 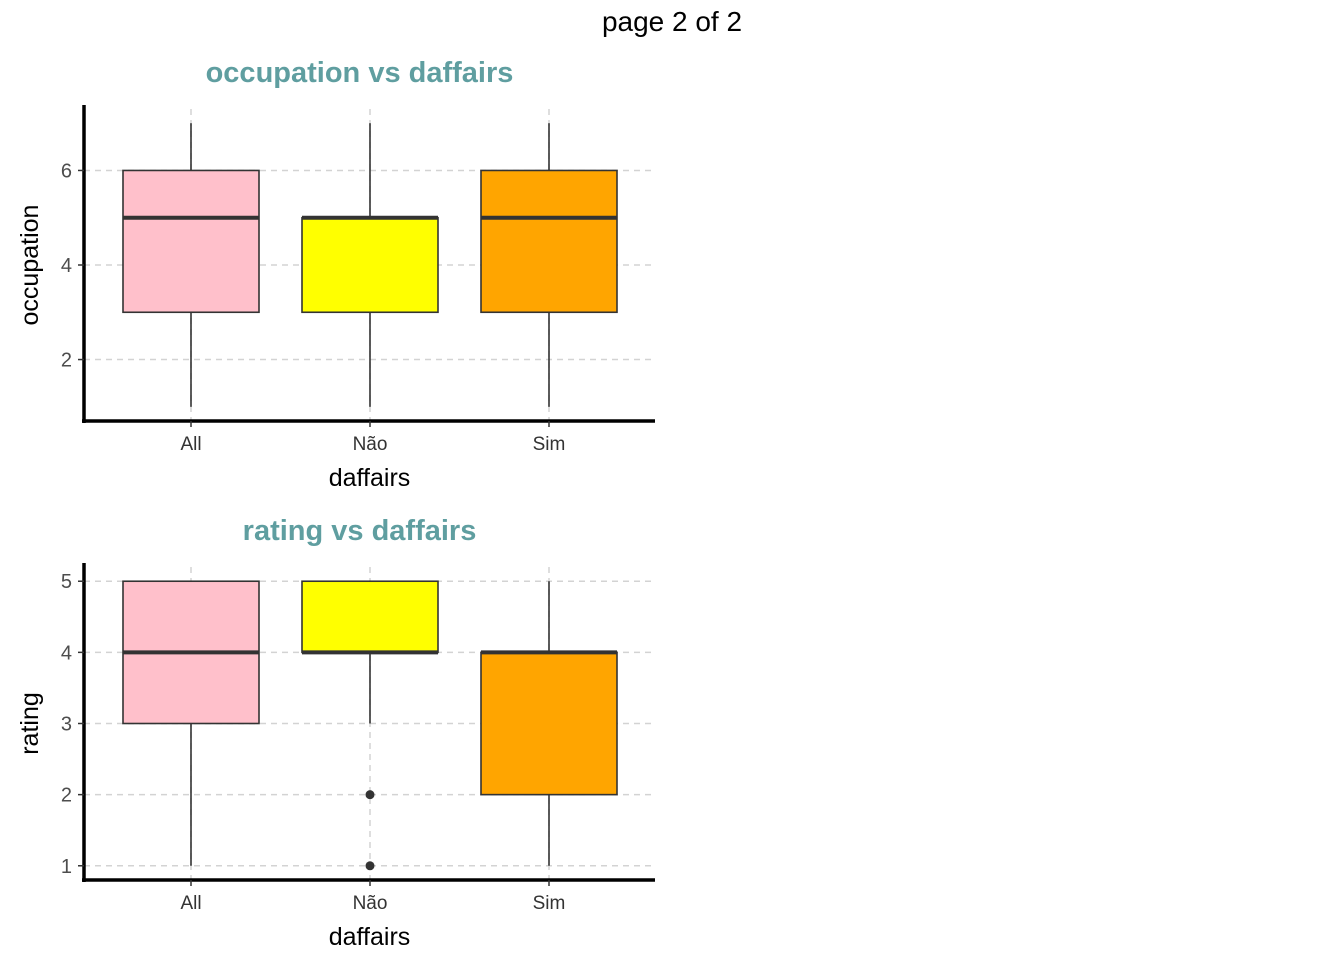 I want to click on y-tick-label: 3, so click(x=66, y=725).